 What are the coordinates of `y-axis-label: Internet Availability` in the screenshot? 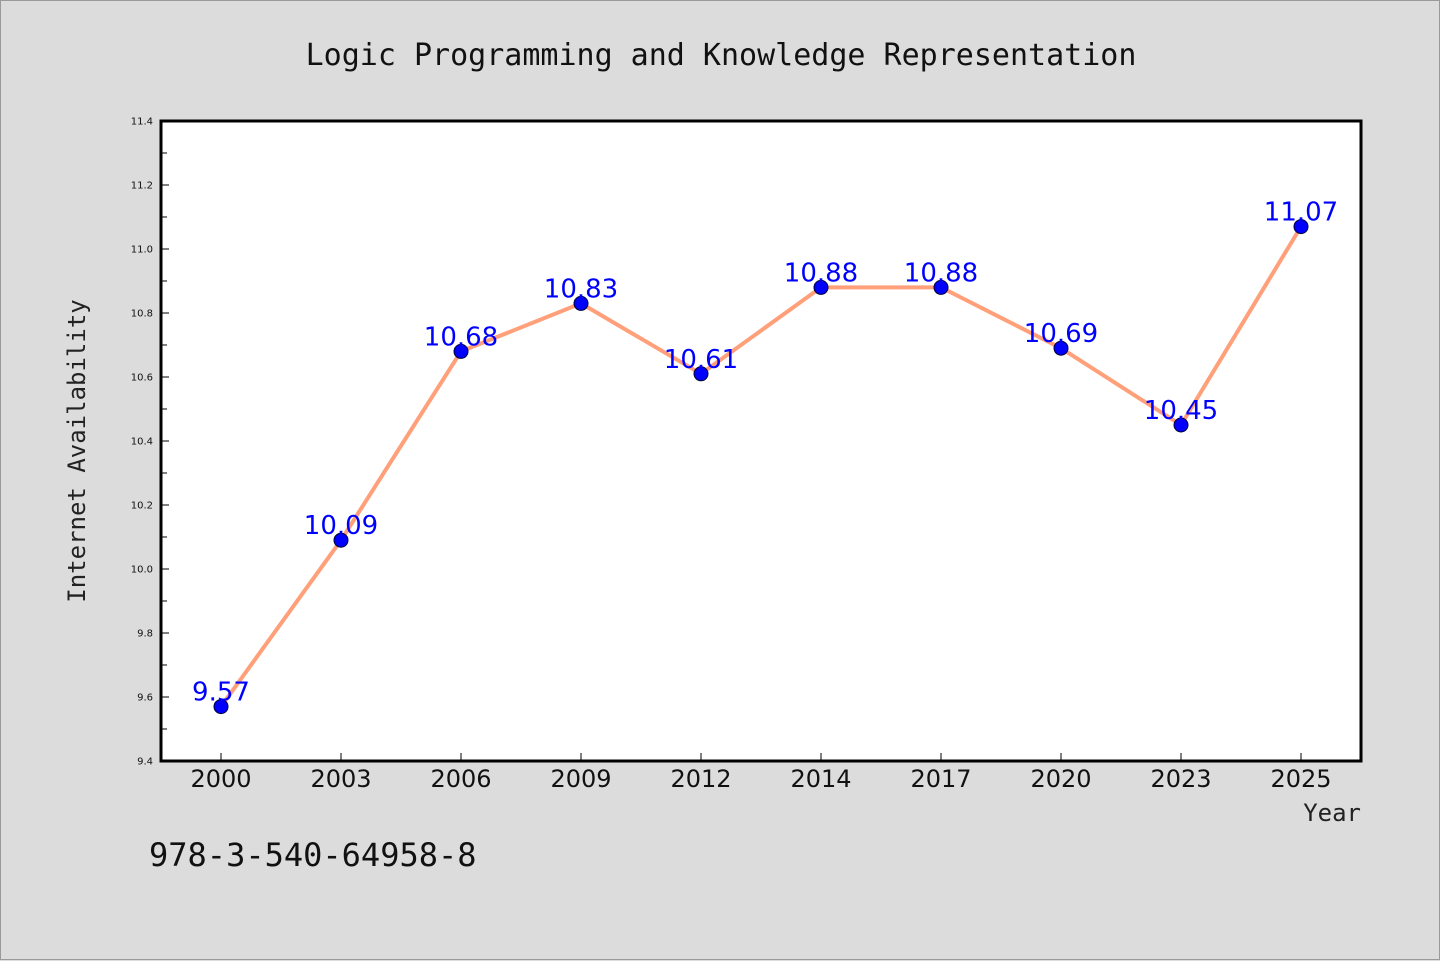 It's located at (77, 450).